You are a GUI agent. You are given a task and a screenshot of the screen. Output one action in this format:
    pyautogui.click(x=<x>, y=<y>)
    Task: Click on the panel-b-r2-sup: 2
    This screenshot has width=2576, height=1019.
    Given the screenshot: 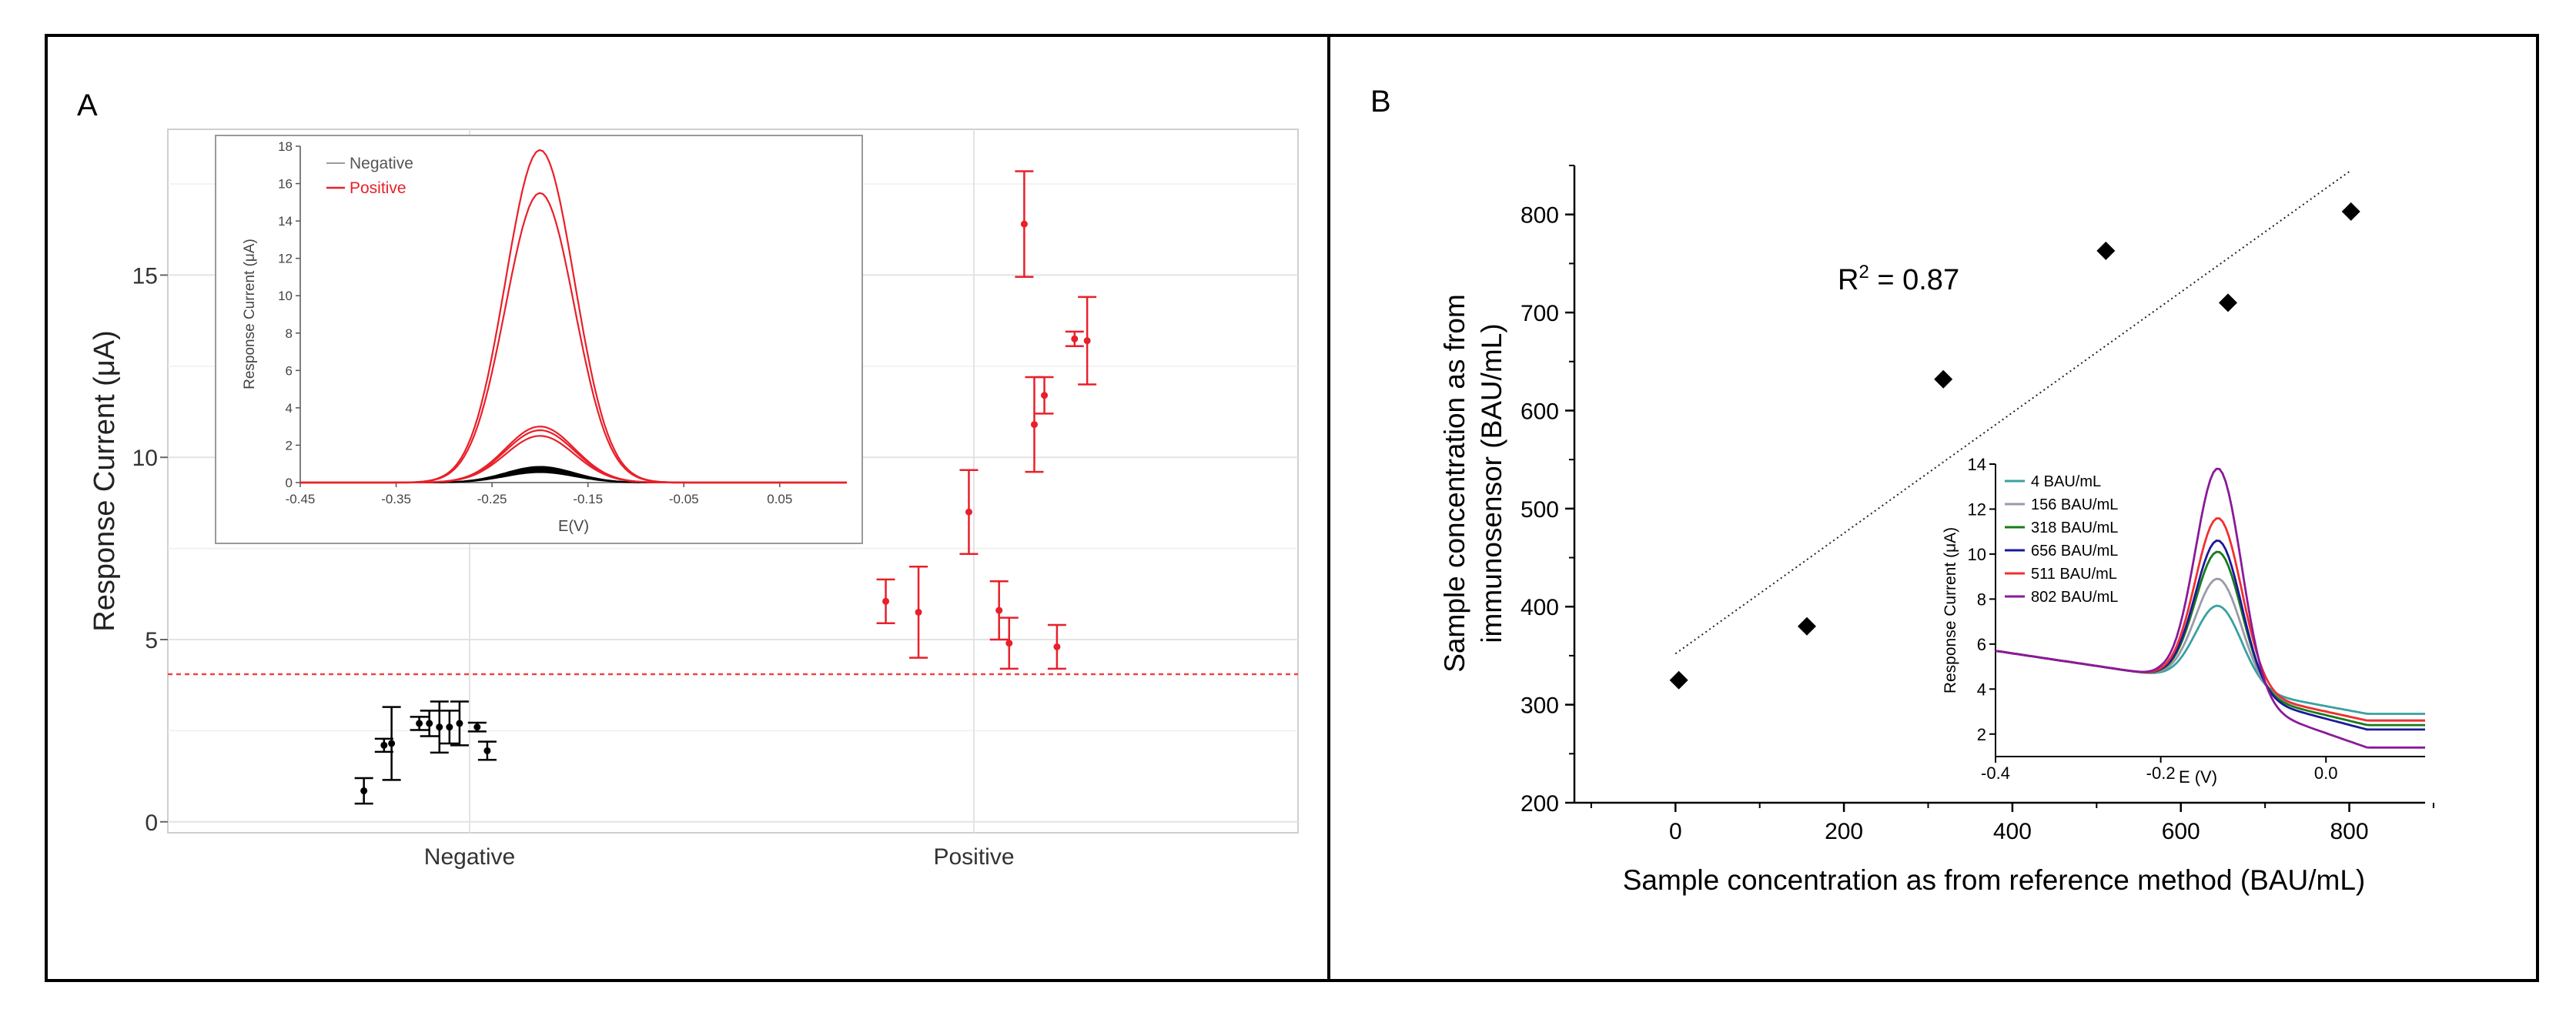 What is the action you would take?
    pyautogui.click(x=1863, y=272)
    